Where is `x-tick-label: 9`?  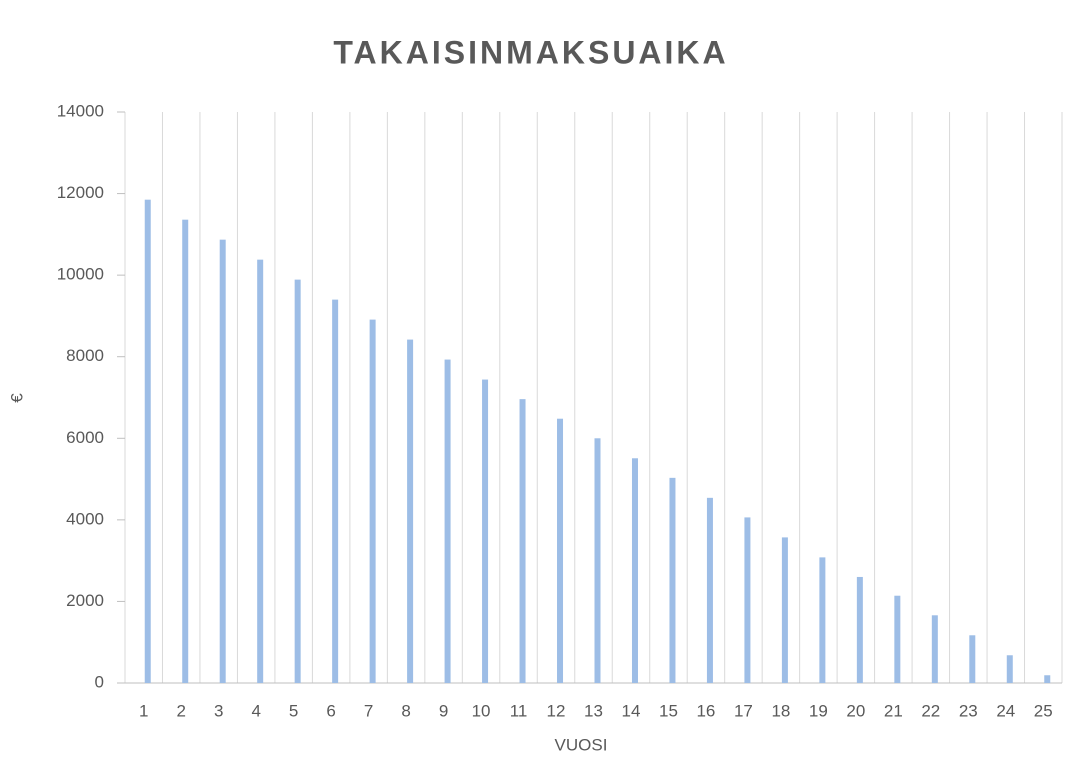
x-tick-label: 9 is located at coordinates (443, 710).